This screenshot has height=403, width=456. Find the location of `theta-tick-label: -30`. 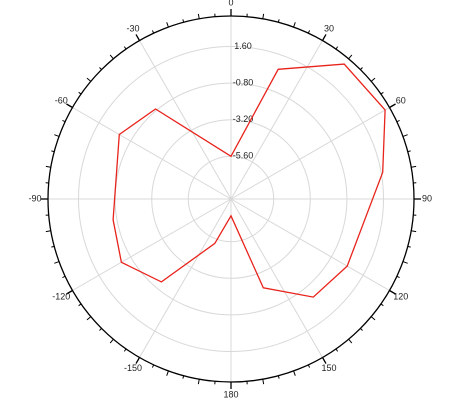

theta-tick-label: -30 is located at coordinates (132, 29).